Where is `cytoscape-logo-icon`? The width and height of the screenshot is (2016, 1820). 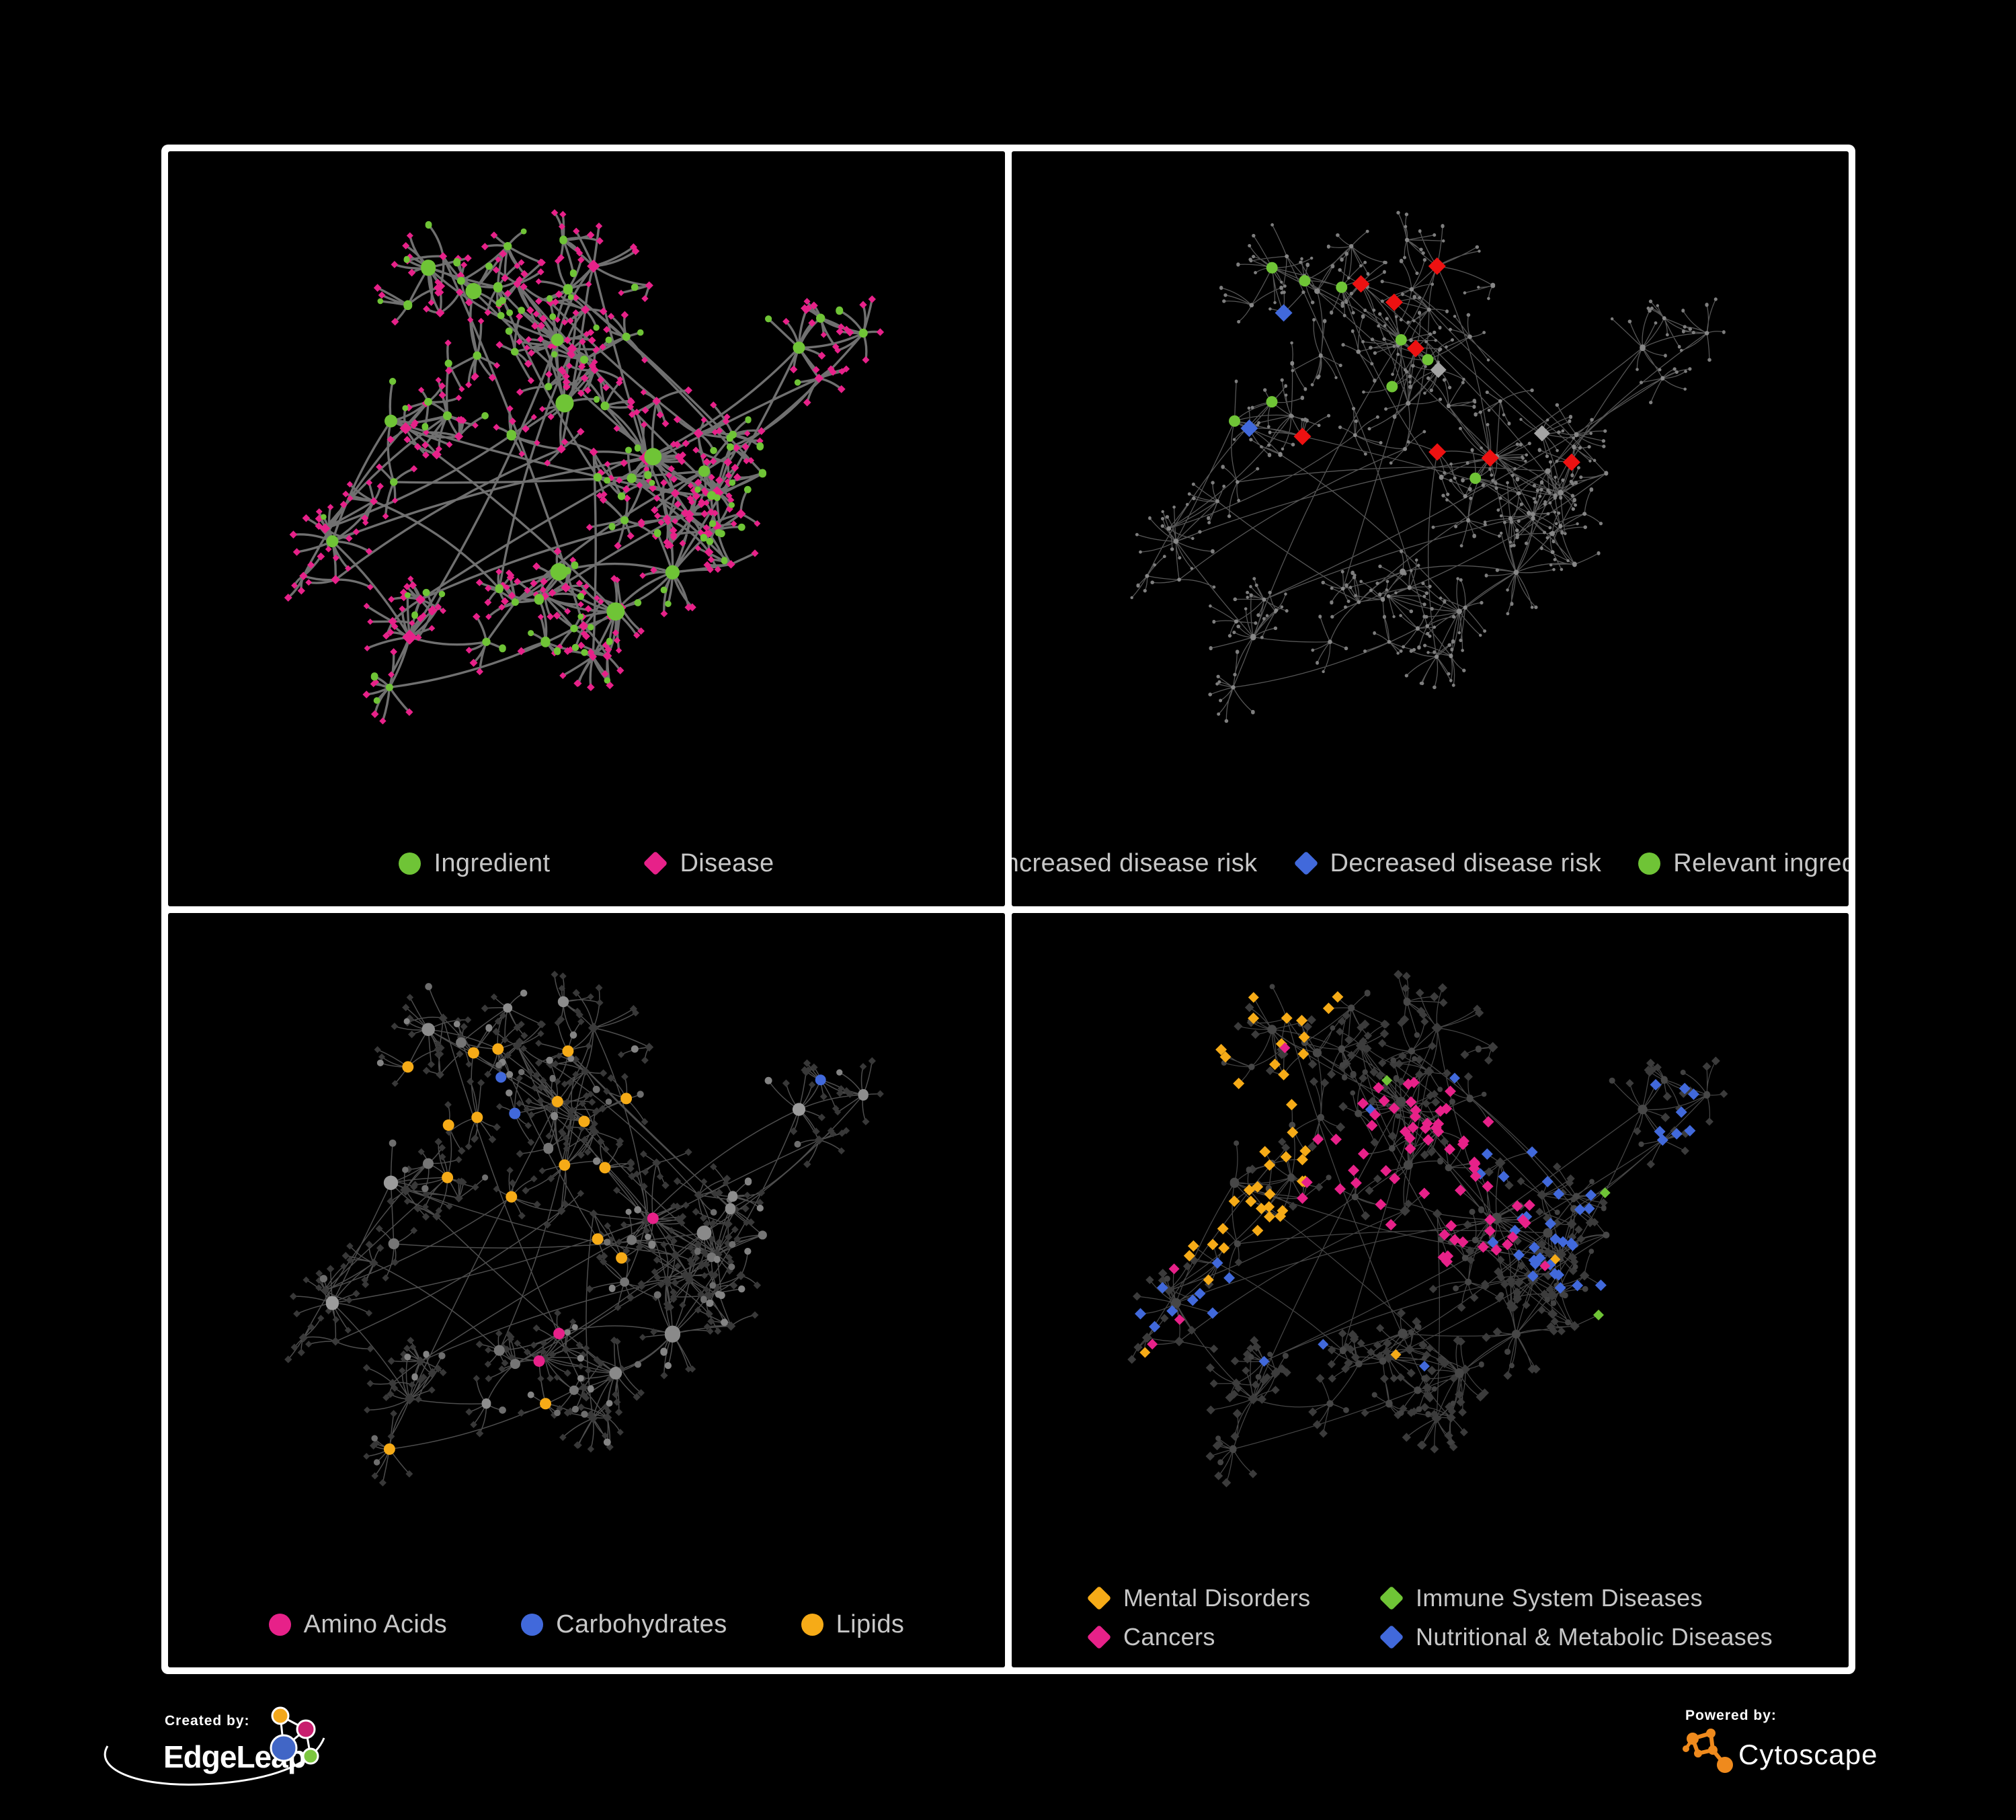 cytoscape-logo-icon is located at coordinates (1708, 1751).